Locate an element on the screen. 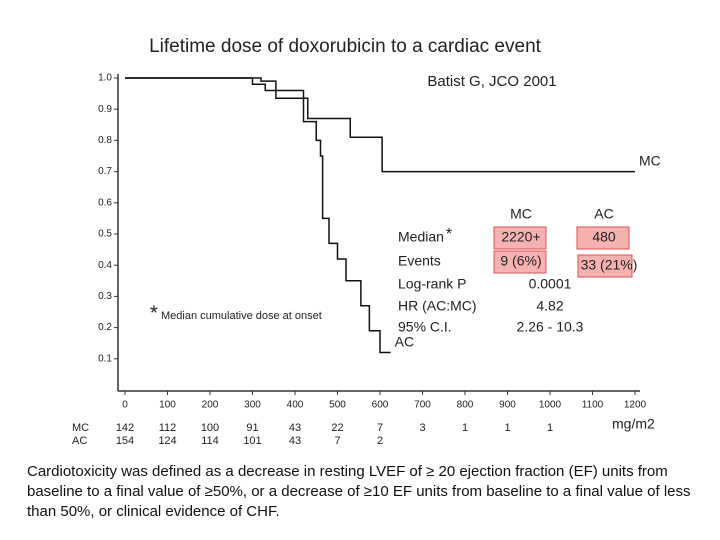 The height and width of the screenshot is (540, 720). stats-row-label: Log-rank P is located at coordinates (432, 284).